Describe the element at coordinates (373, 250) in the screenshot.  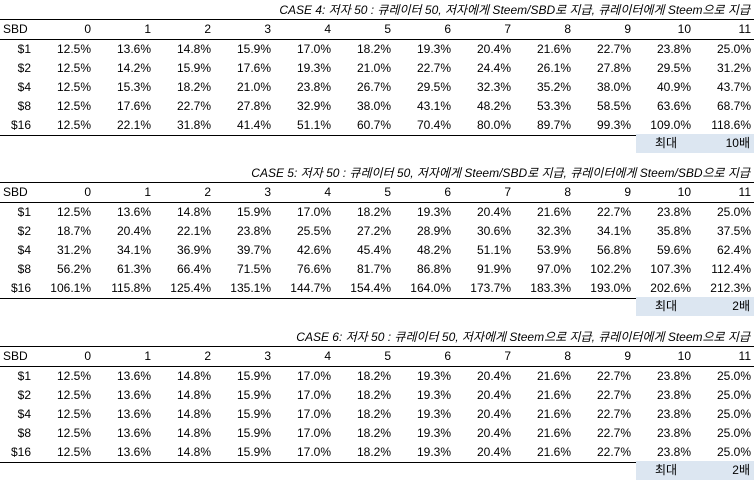
I see `table-cell: 45.4%` at that location.